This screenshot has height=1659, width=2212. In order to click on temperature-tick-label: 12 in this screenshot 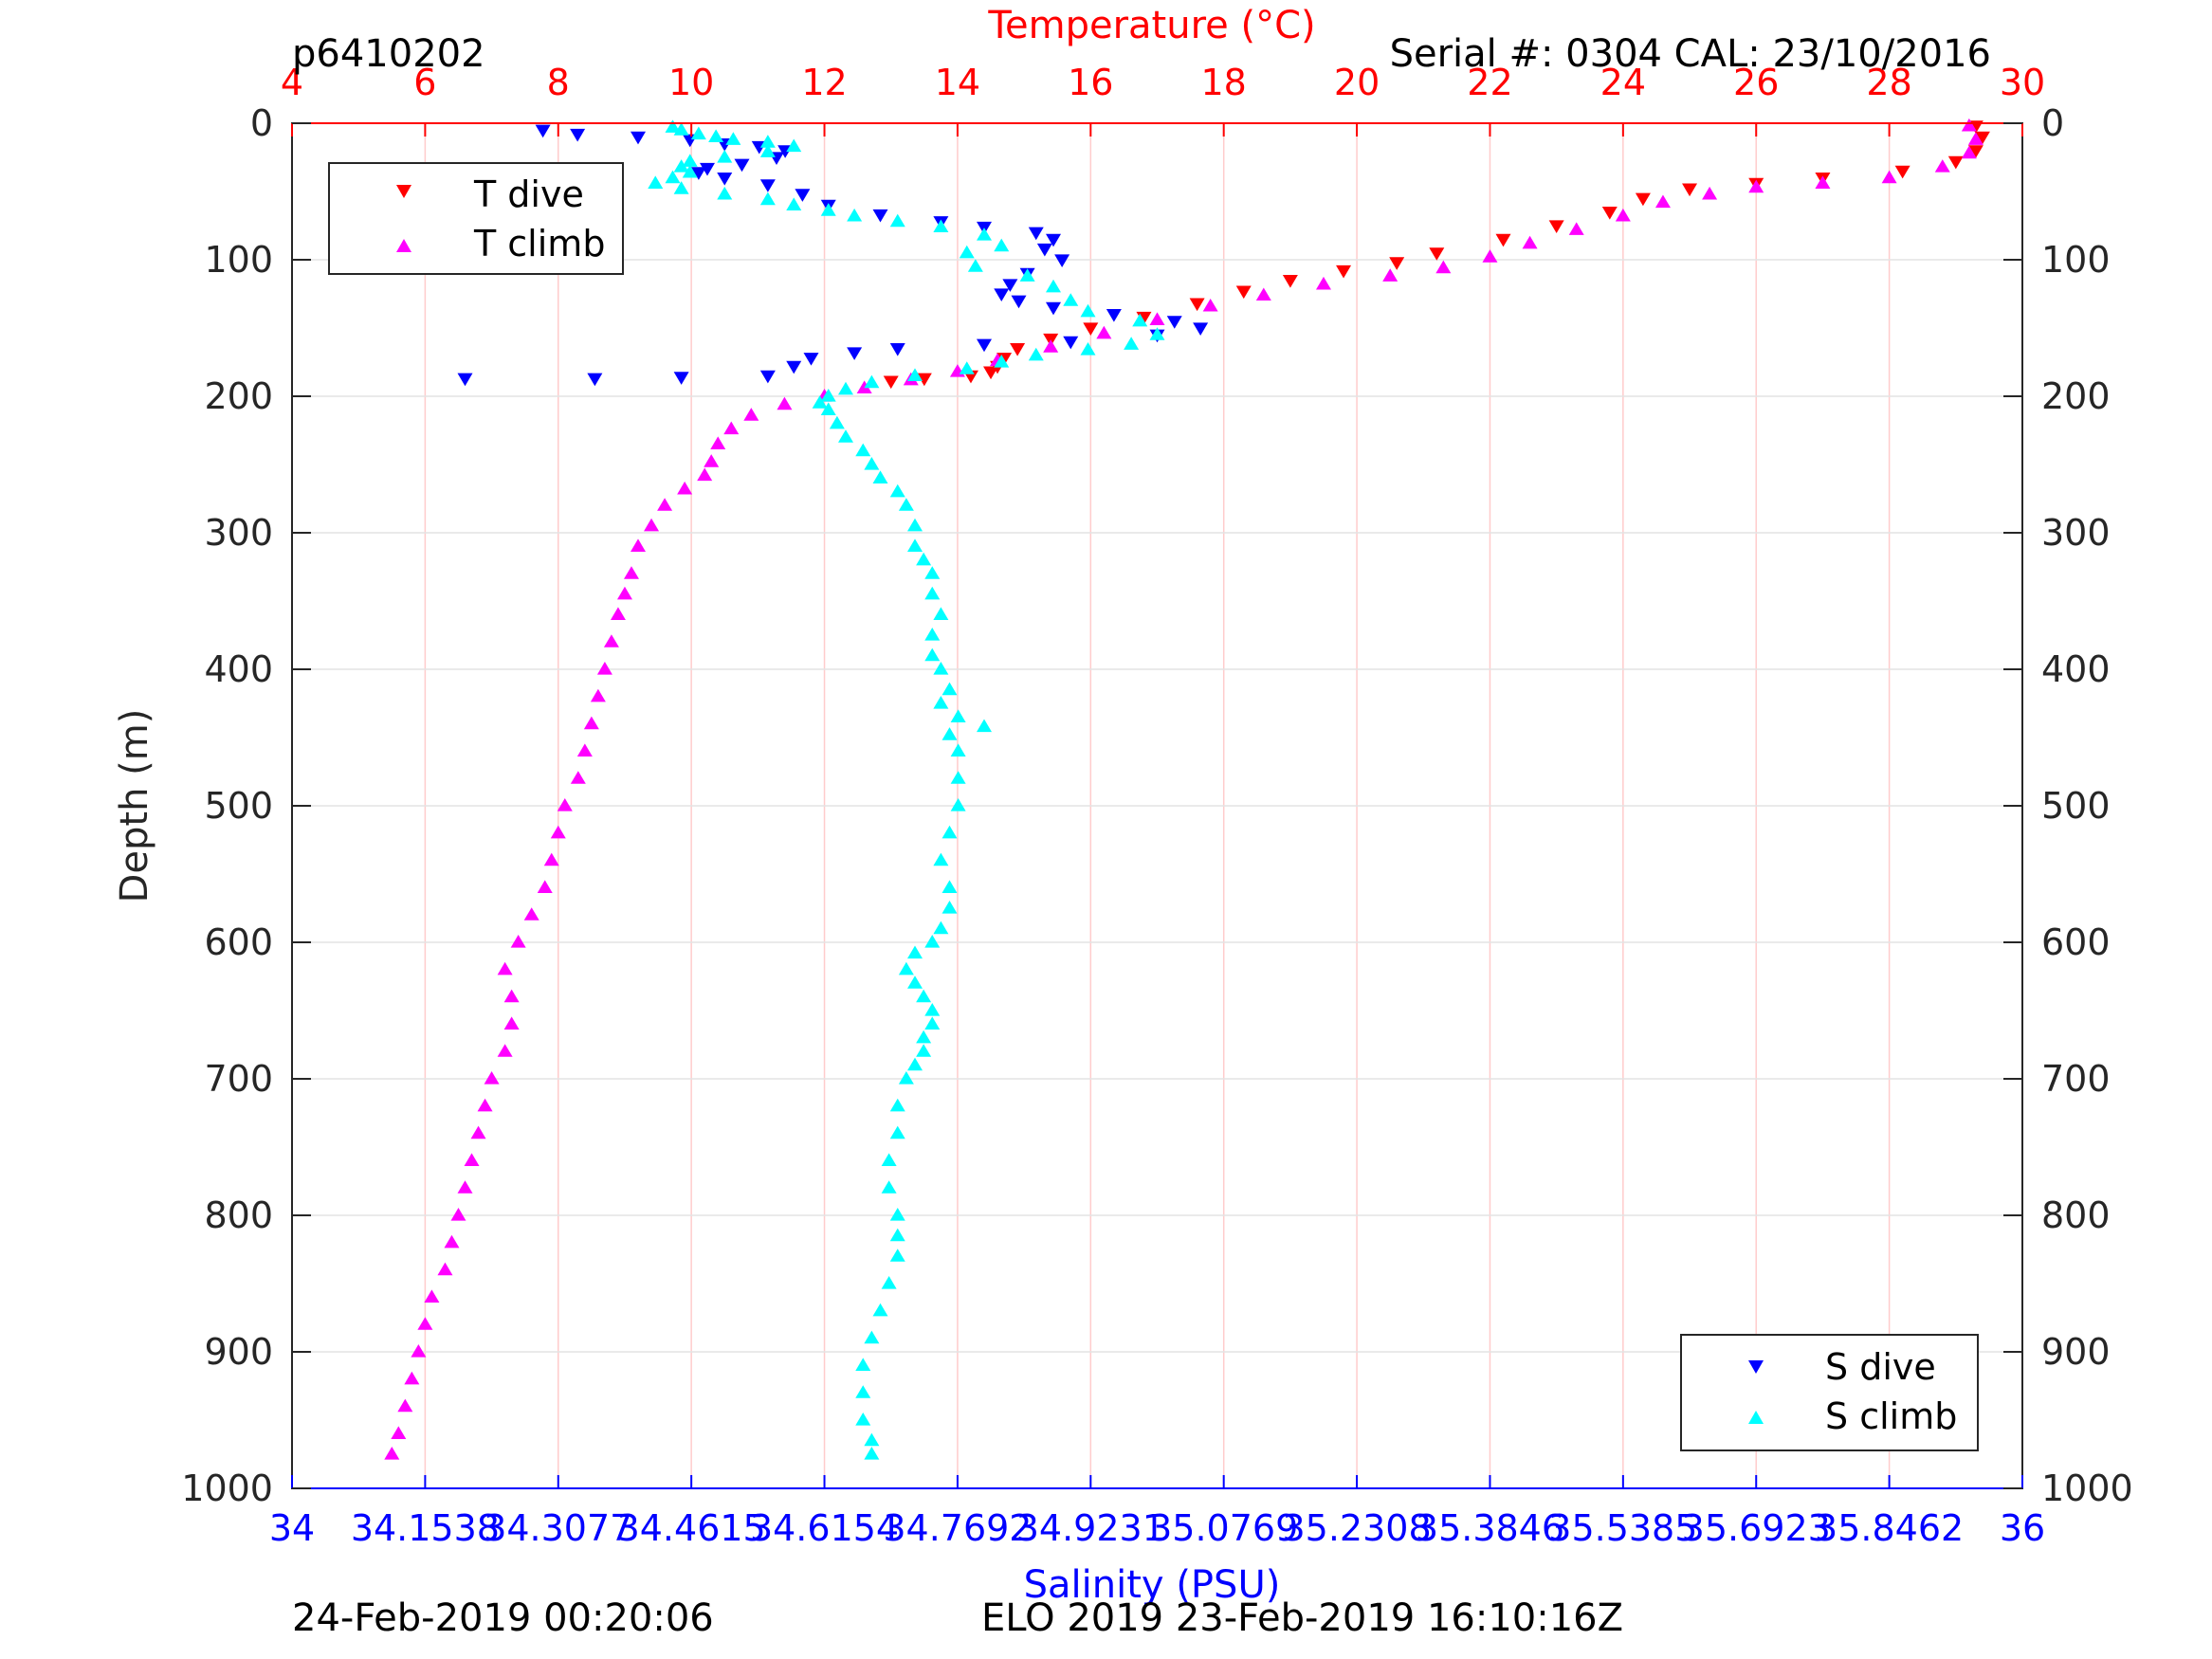, I will do `click(824, 82)`.